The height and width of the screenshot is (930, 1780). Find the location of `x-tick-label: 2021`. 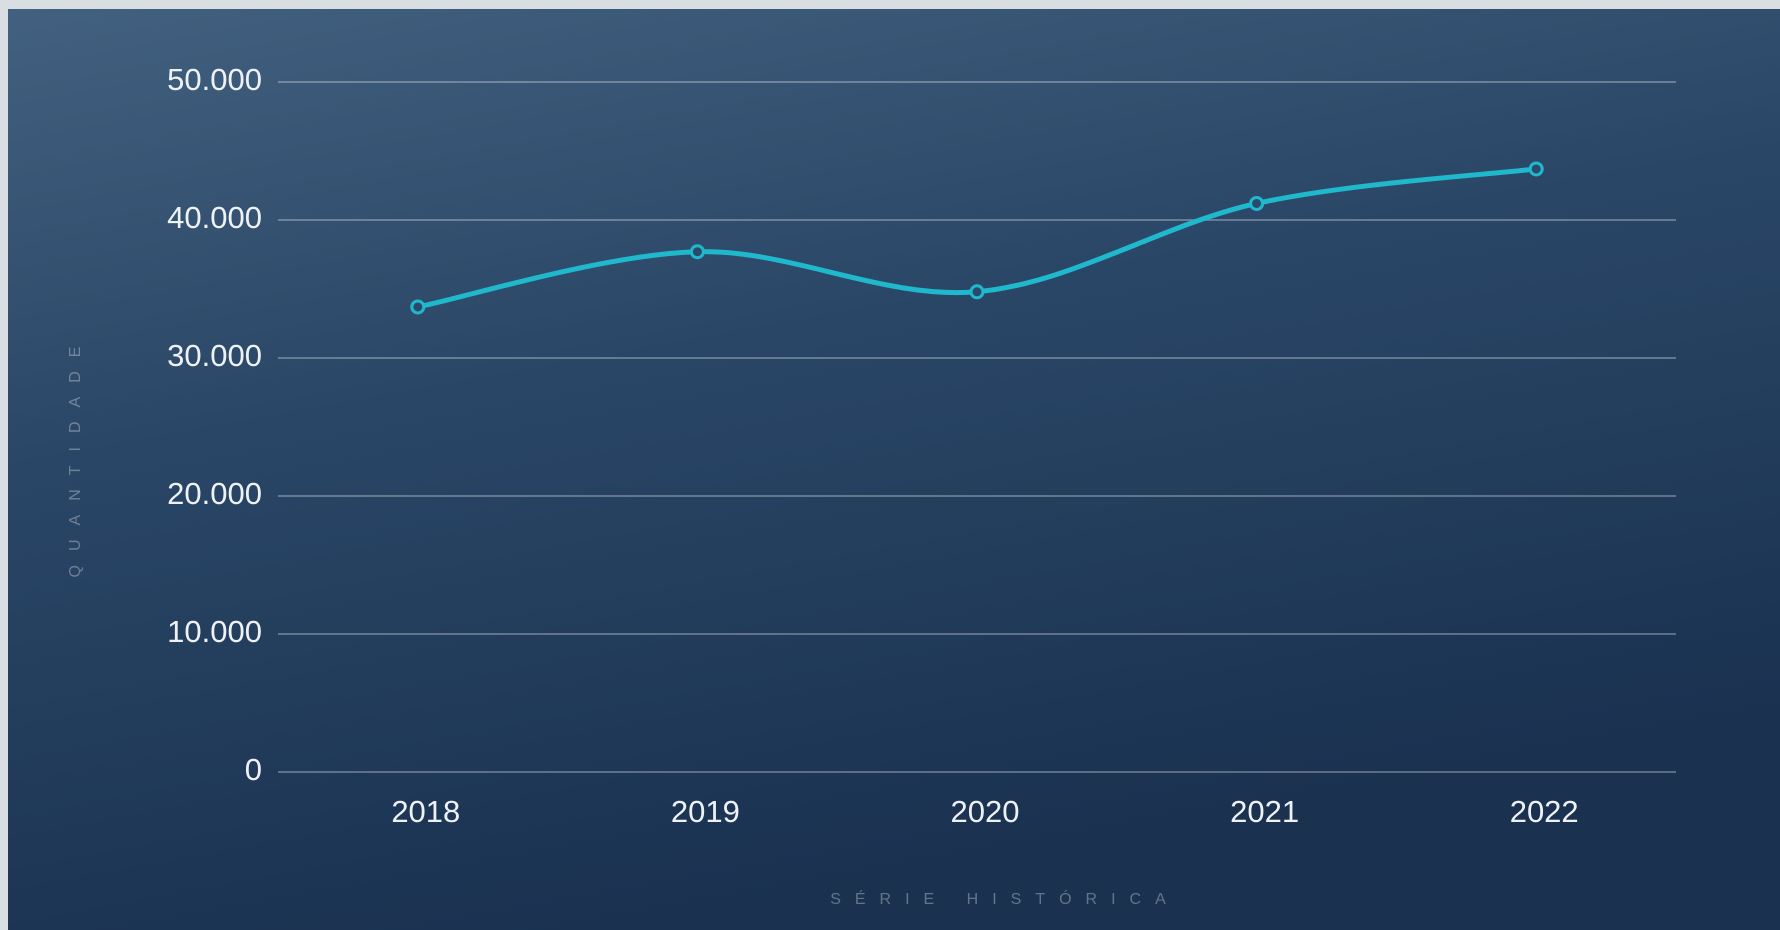

x-tick-label: 2021 is located at coordinates (1264, 811).